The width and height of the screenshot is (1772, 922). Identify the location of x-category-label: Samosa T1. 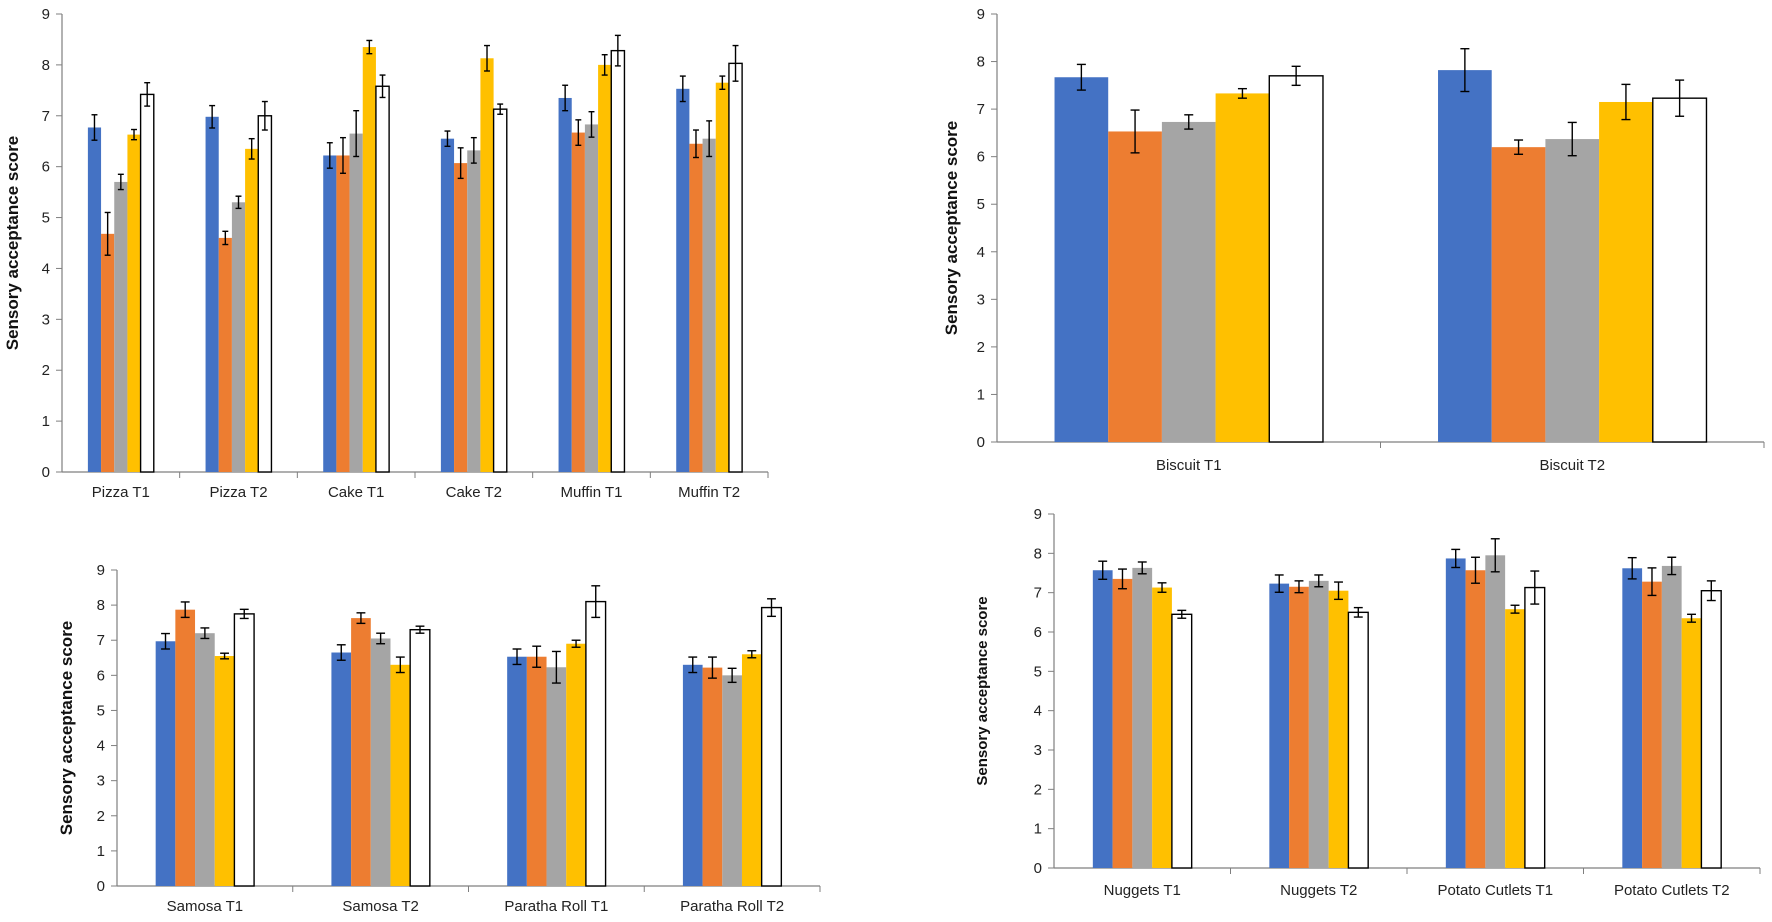
(205, 906).